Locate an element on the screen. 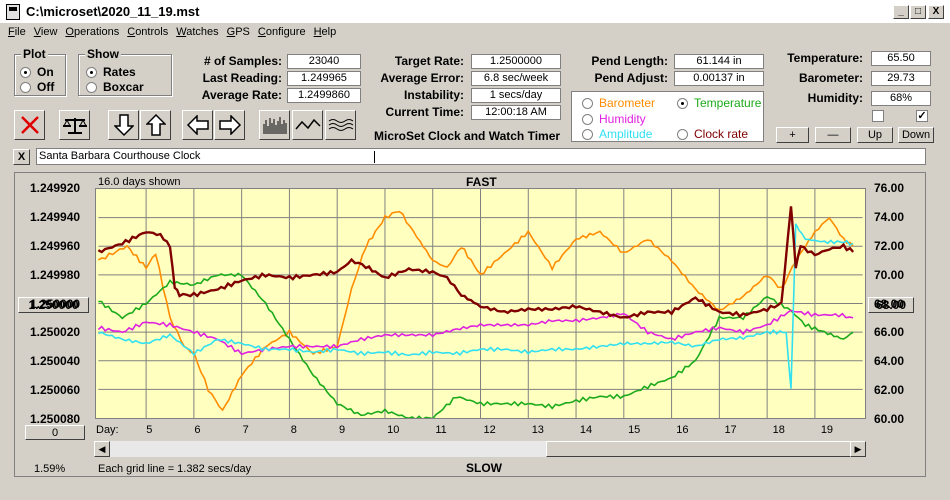 This screenshot has height=500, width=950. day-tick: 14 is located at coordinates (586, 430).